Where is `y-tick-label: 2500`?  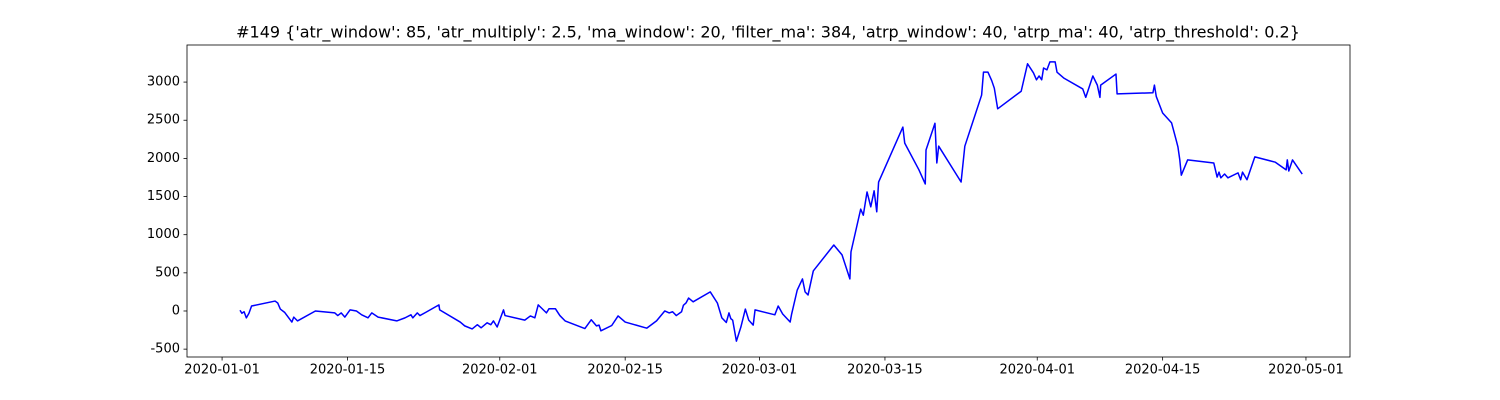 y-tick-label: 2500 is located at coordinates (163, 120).